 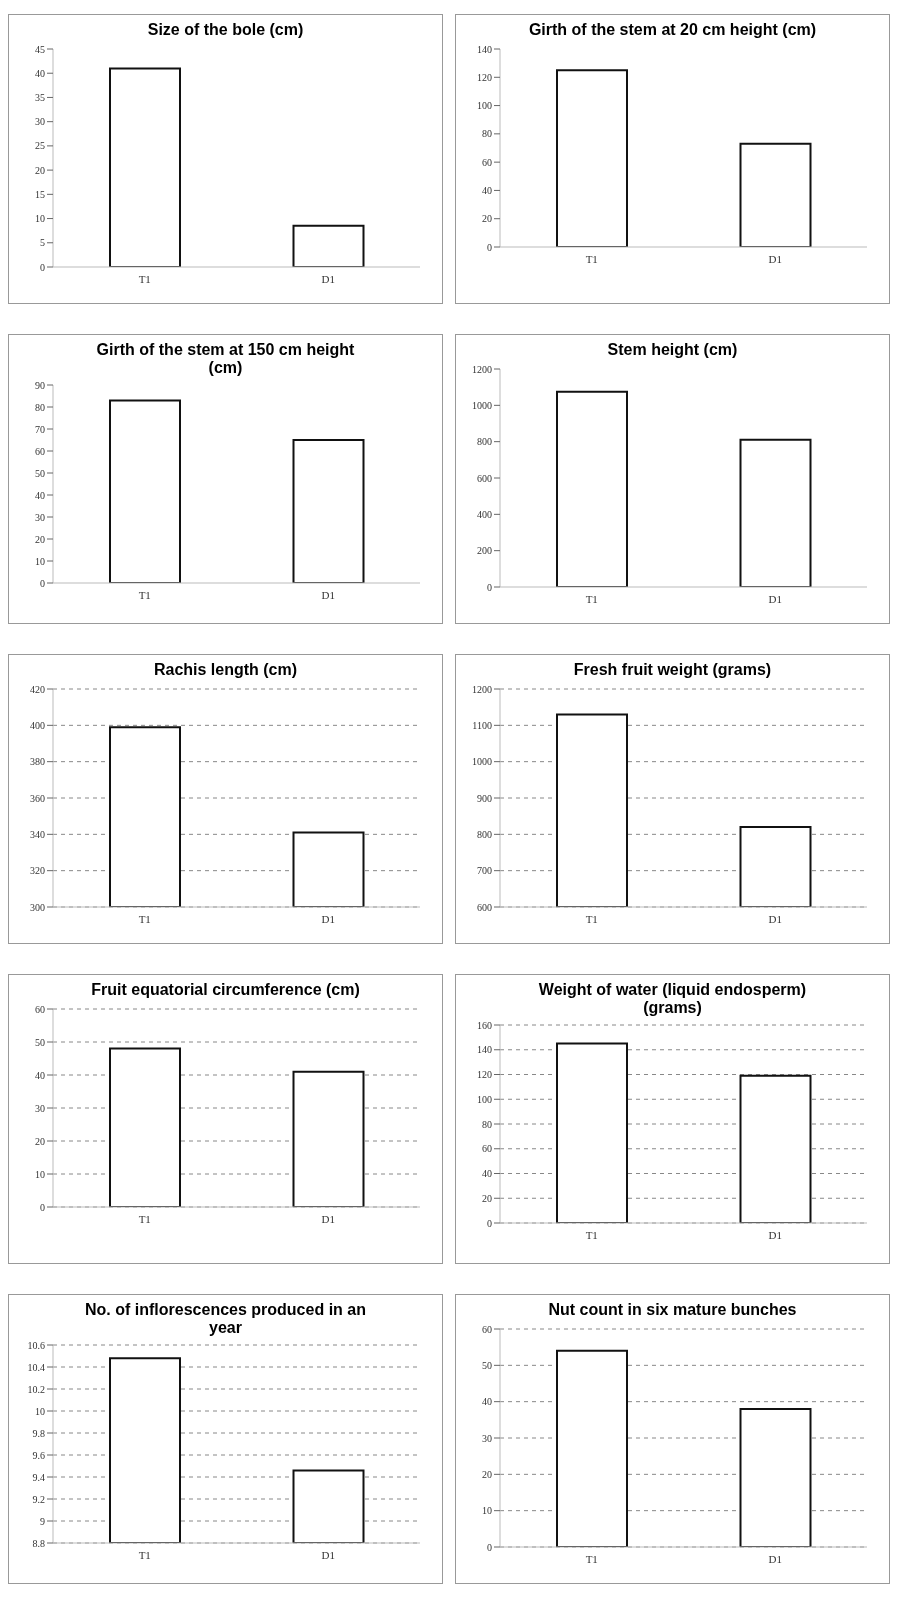 I want to click on chart-title: Size of the bole (cm), so click(x=225, y=30).